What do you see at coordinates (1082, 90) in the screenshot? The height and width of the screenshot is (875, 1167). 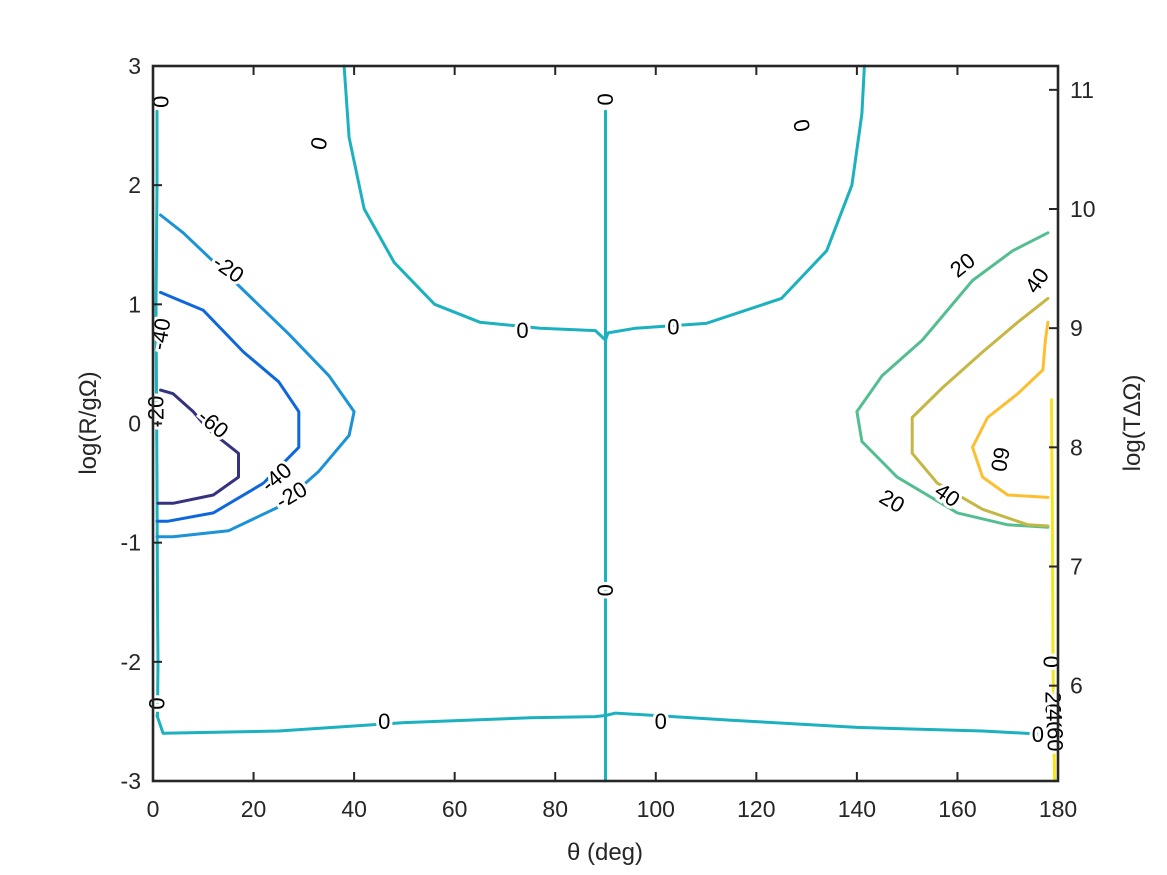 I see `y2-tick-label-5: 11` at bounding box center [1082, 90].